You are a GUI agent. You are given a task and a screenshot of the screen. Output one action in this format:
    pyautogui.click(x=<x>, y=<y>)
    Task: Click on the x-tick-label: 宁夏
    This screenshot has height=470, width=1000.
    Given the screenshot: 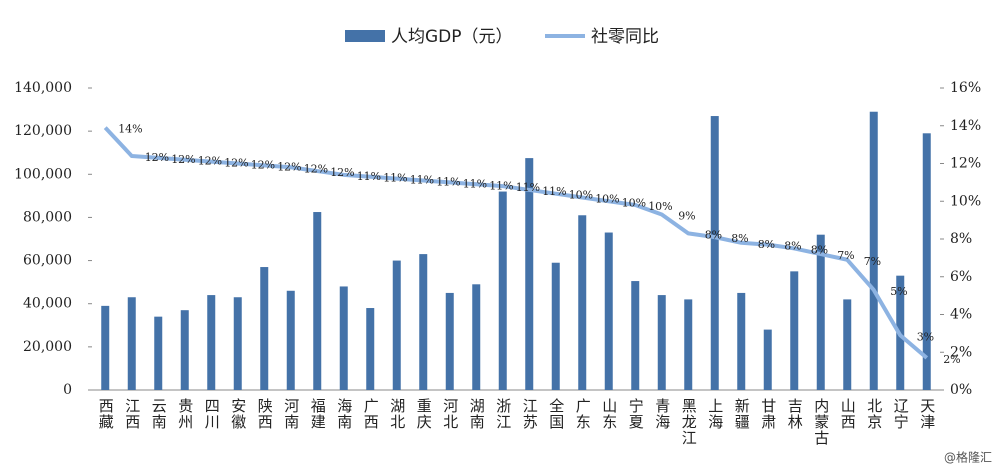 What is the action you would take?
    pyautogui.click(x=636, y=414)
    